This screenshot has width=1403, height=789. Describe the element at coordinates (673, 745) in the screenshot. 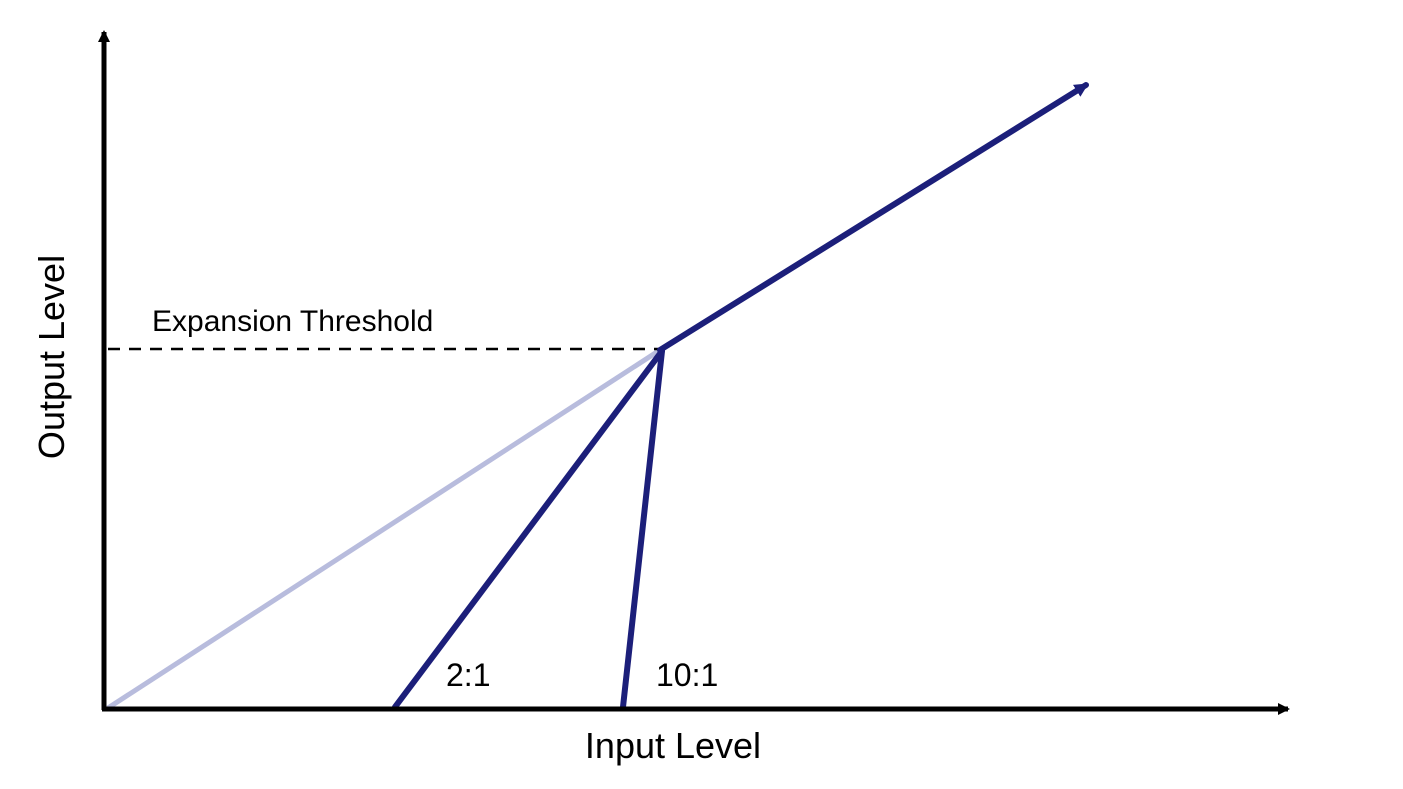

I see `x-axis-label: Input Level` at that location.